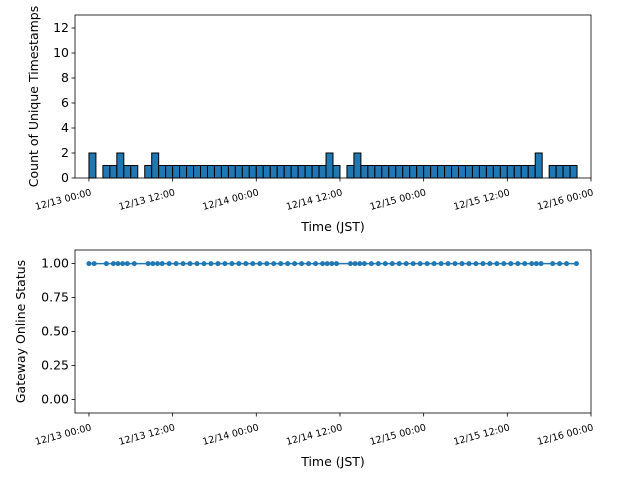 This screenshot has height=480, width=640. What do you see at coordinates (55, 263) in the screenshot?
I see `y-tick-label: 1.00` at bounding box center [55, 263].